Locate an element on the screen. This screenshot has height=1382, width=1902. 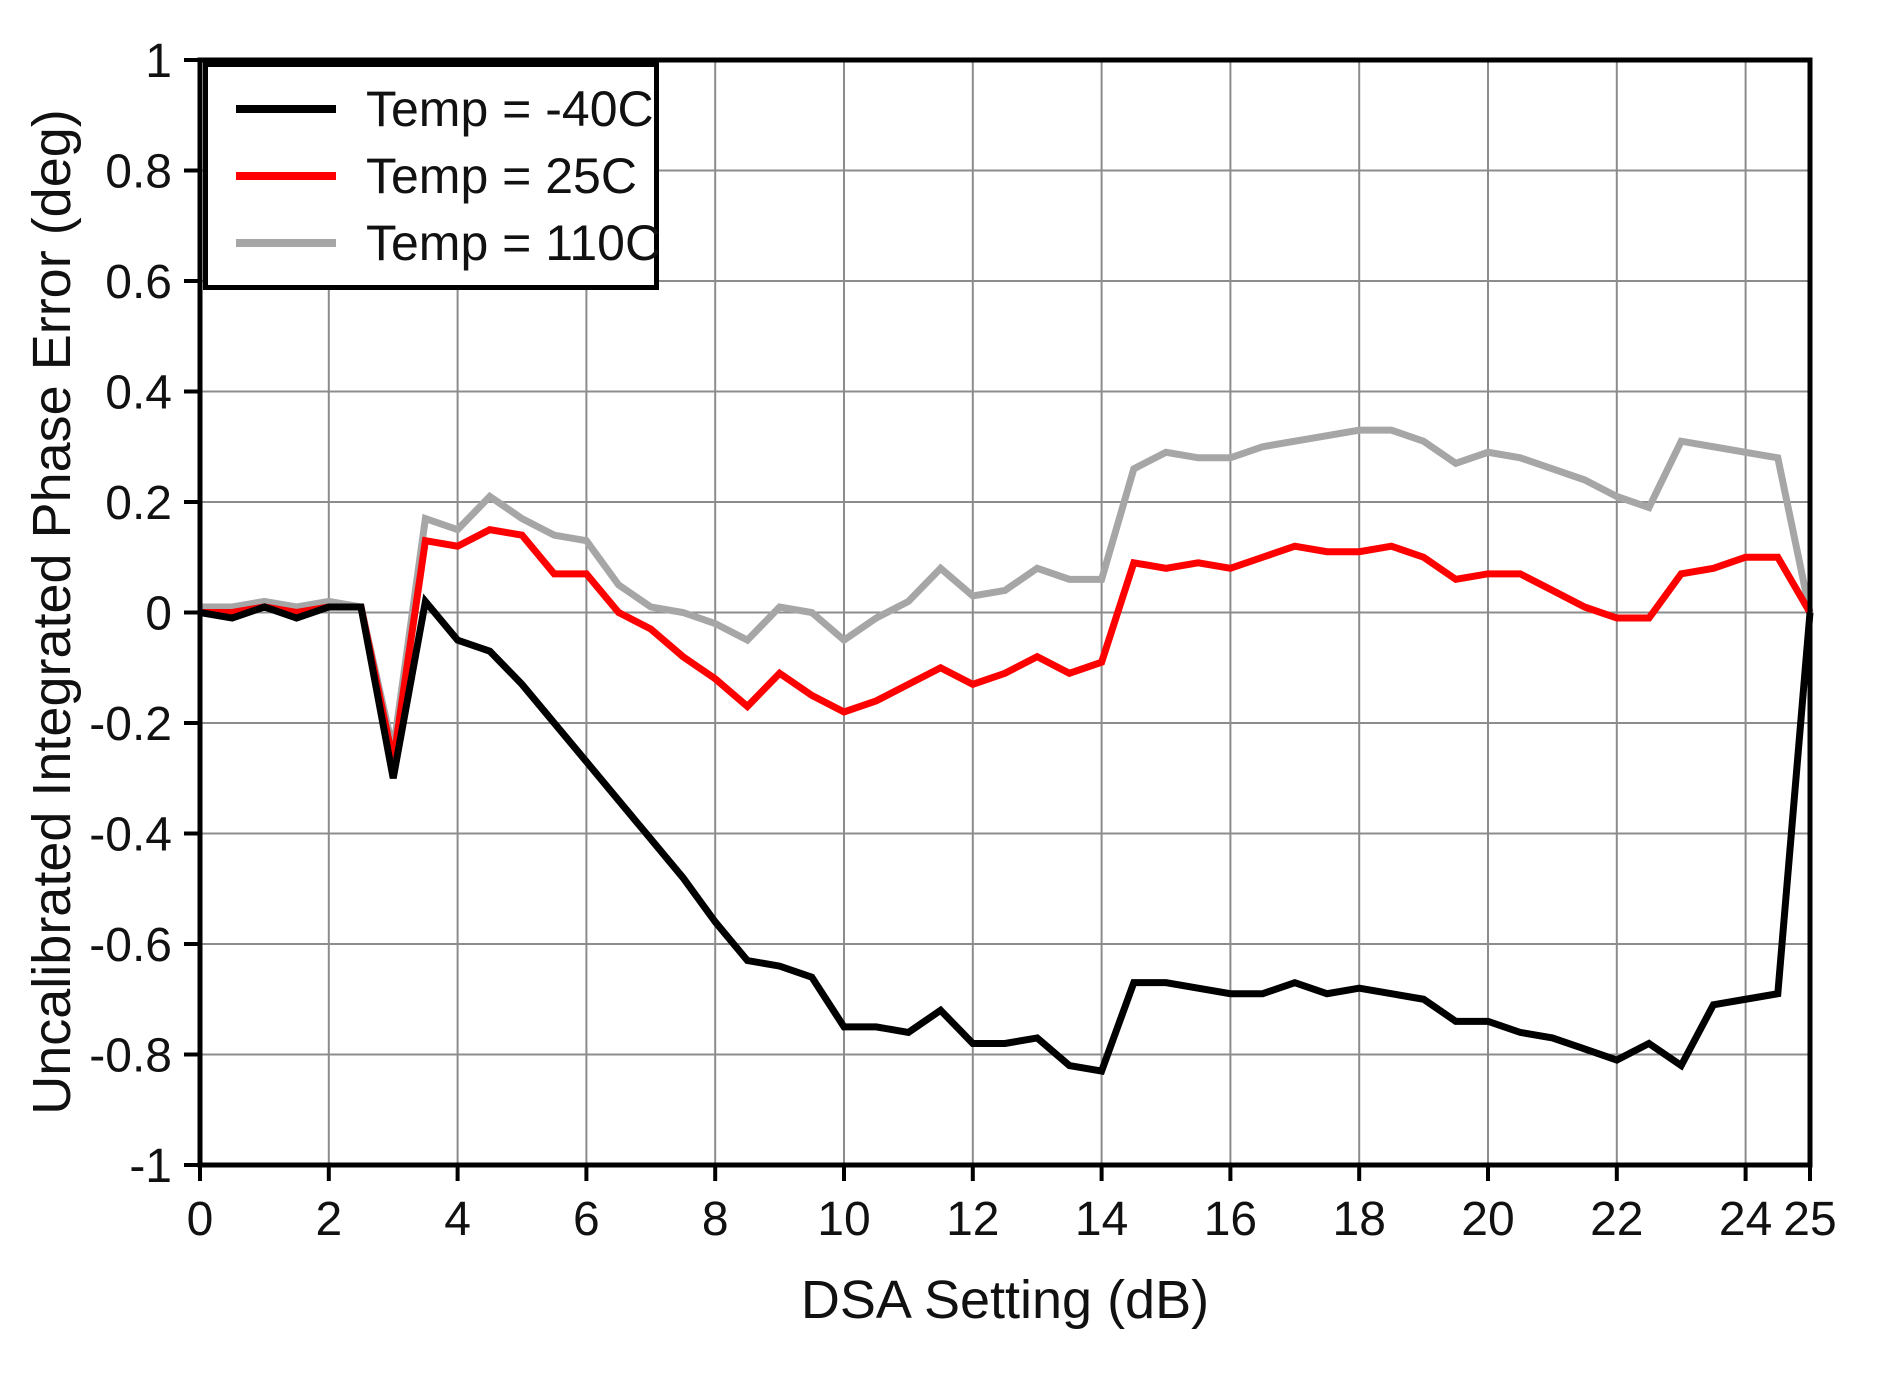
x-tick-label: 20 is located at coordinates (1487, 1219).